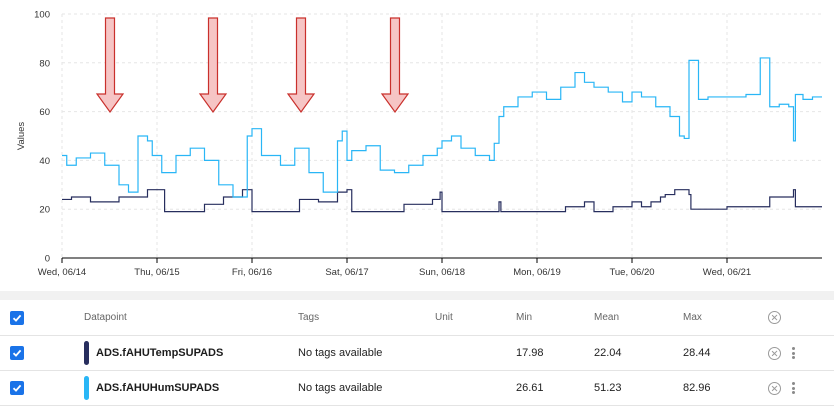  I want to click on mean-value: 51.23, so click(608, 388).